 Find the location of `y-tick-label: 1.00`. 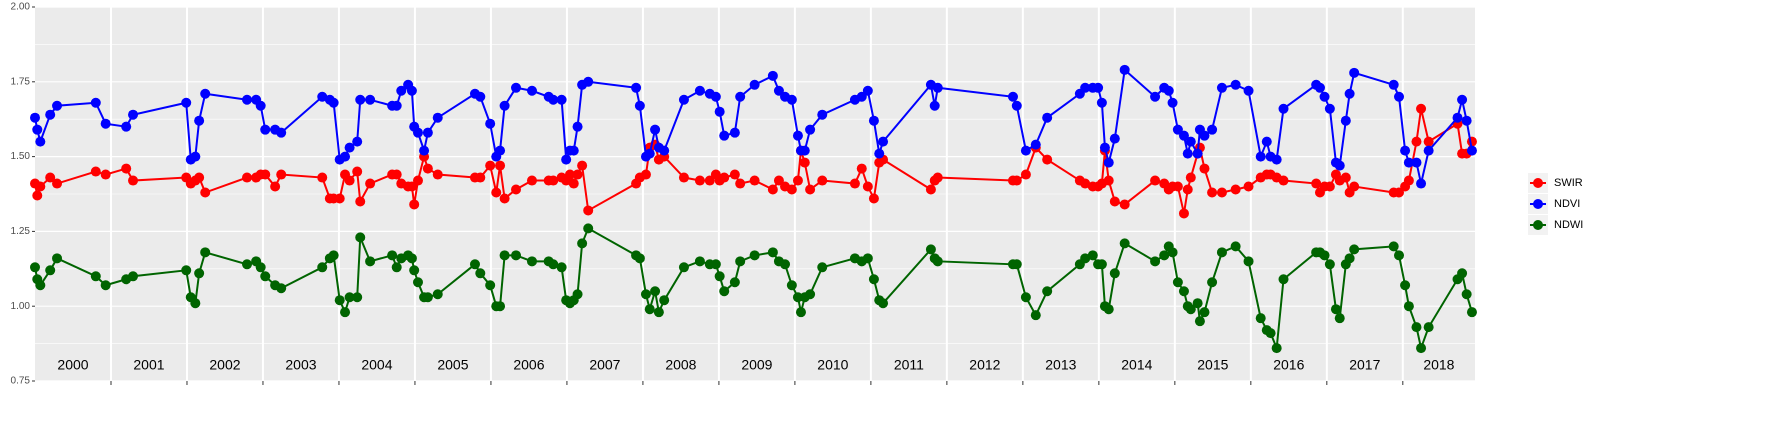

y-tick-label: 1.00 is located at coordinates (21, 306).